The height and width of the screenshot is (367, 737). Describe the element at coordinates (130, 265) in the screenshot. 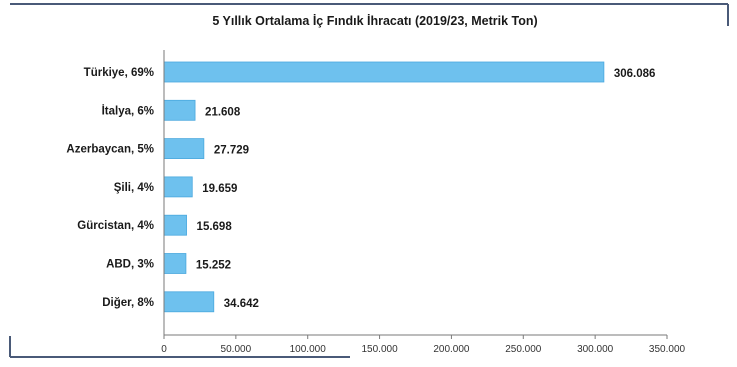

I see `category-label: ABD, 3%` at that location.